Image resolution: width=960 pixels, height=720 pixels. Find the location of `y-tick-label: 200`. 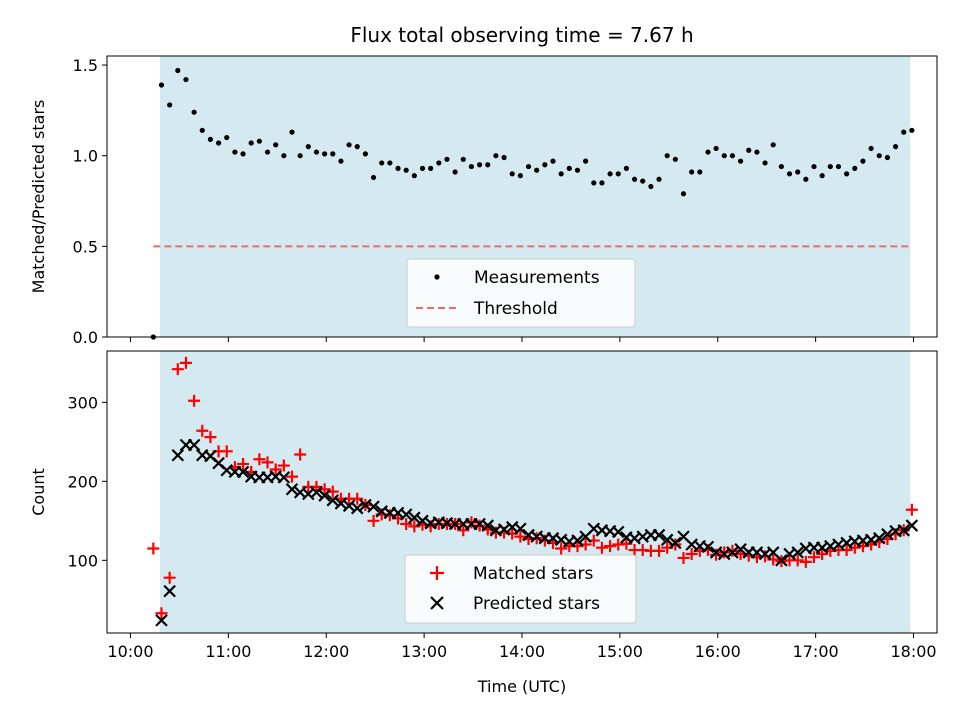

y-tick-label: 200 is located at coordinates (82, 481).